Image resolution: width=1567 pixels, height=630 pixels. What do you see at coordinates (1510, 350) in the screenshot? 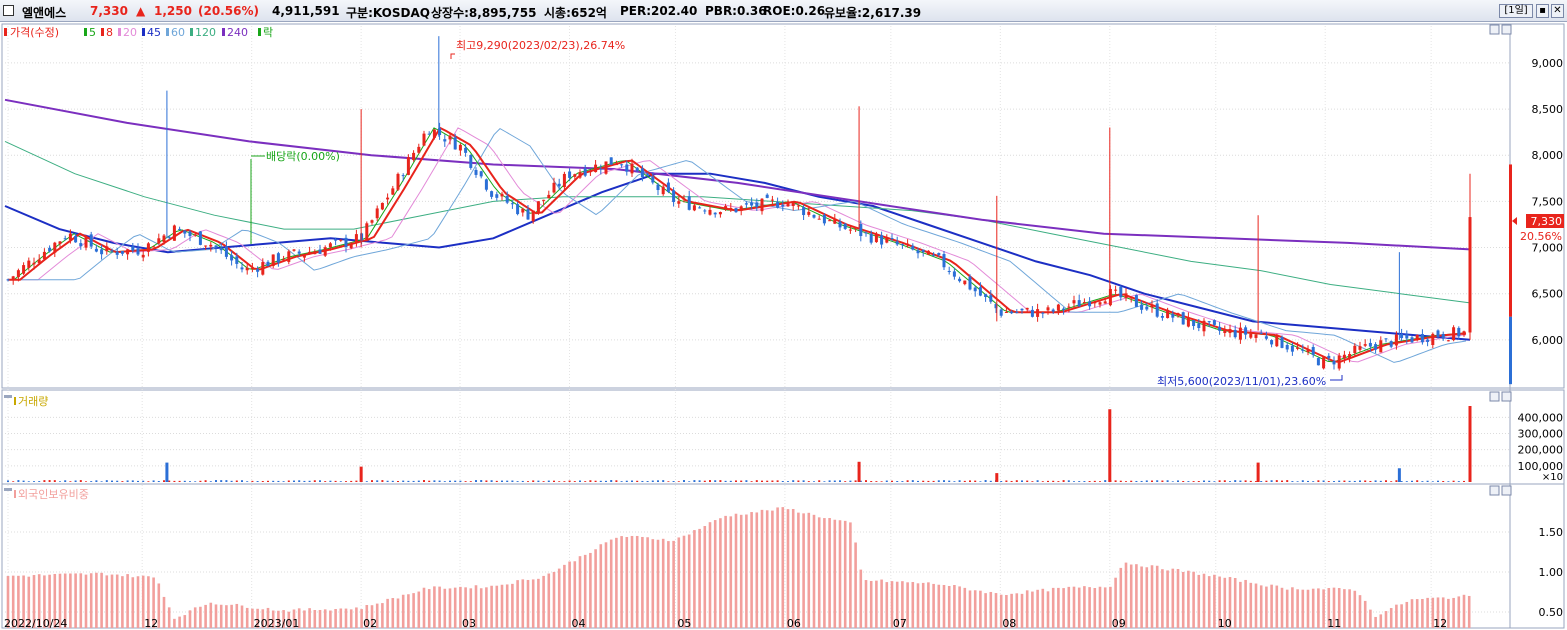
I see `today-range-bar-low` at bounding box center [1510, 350].